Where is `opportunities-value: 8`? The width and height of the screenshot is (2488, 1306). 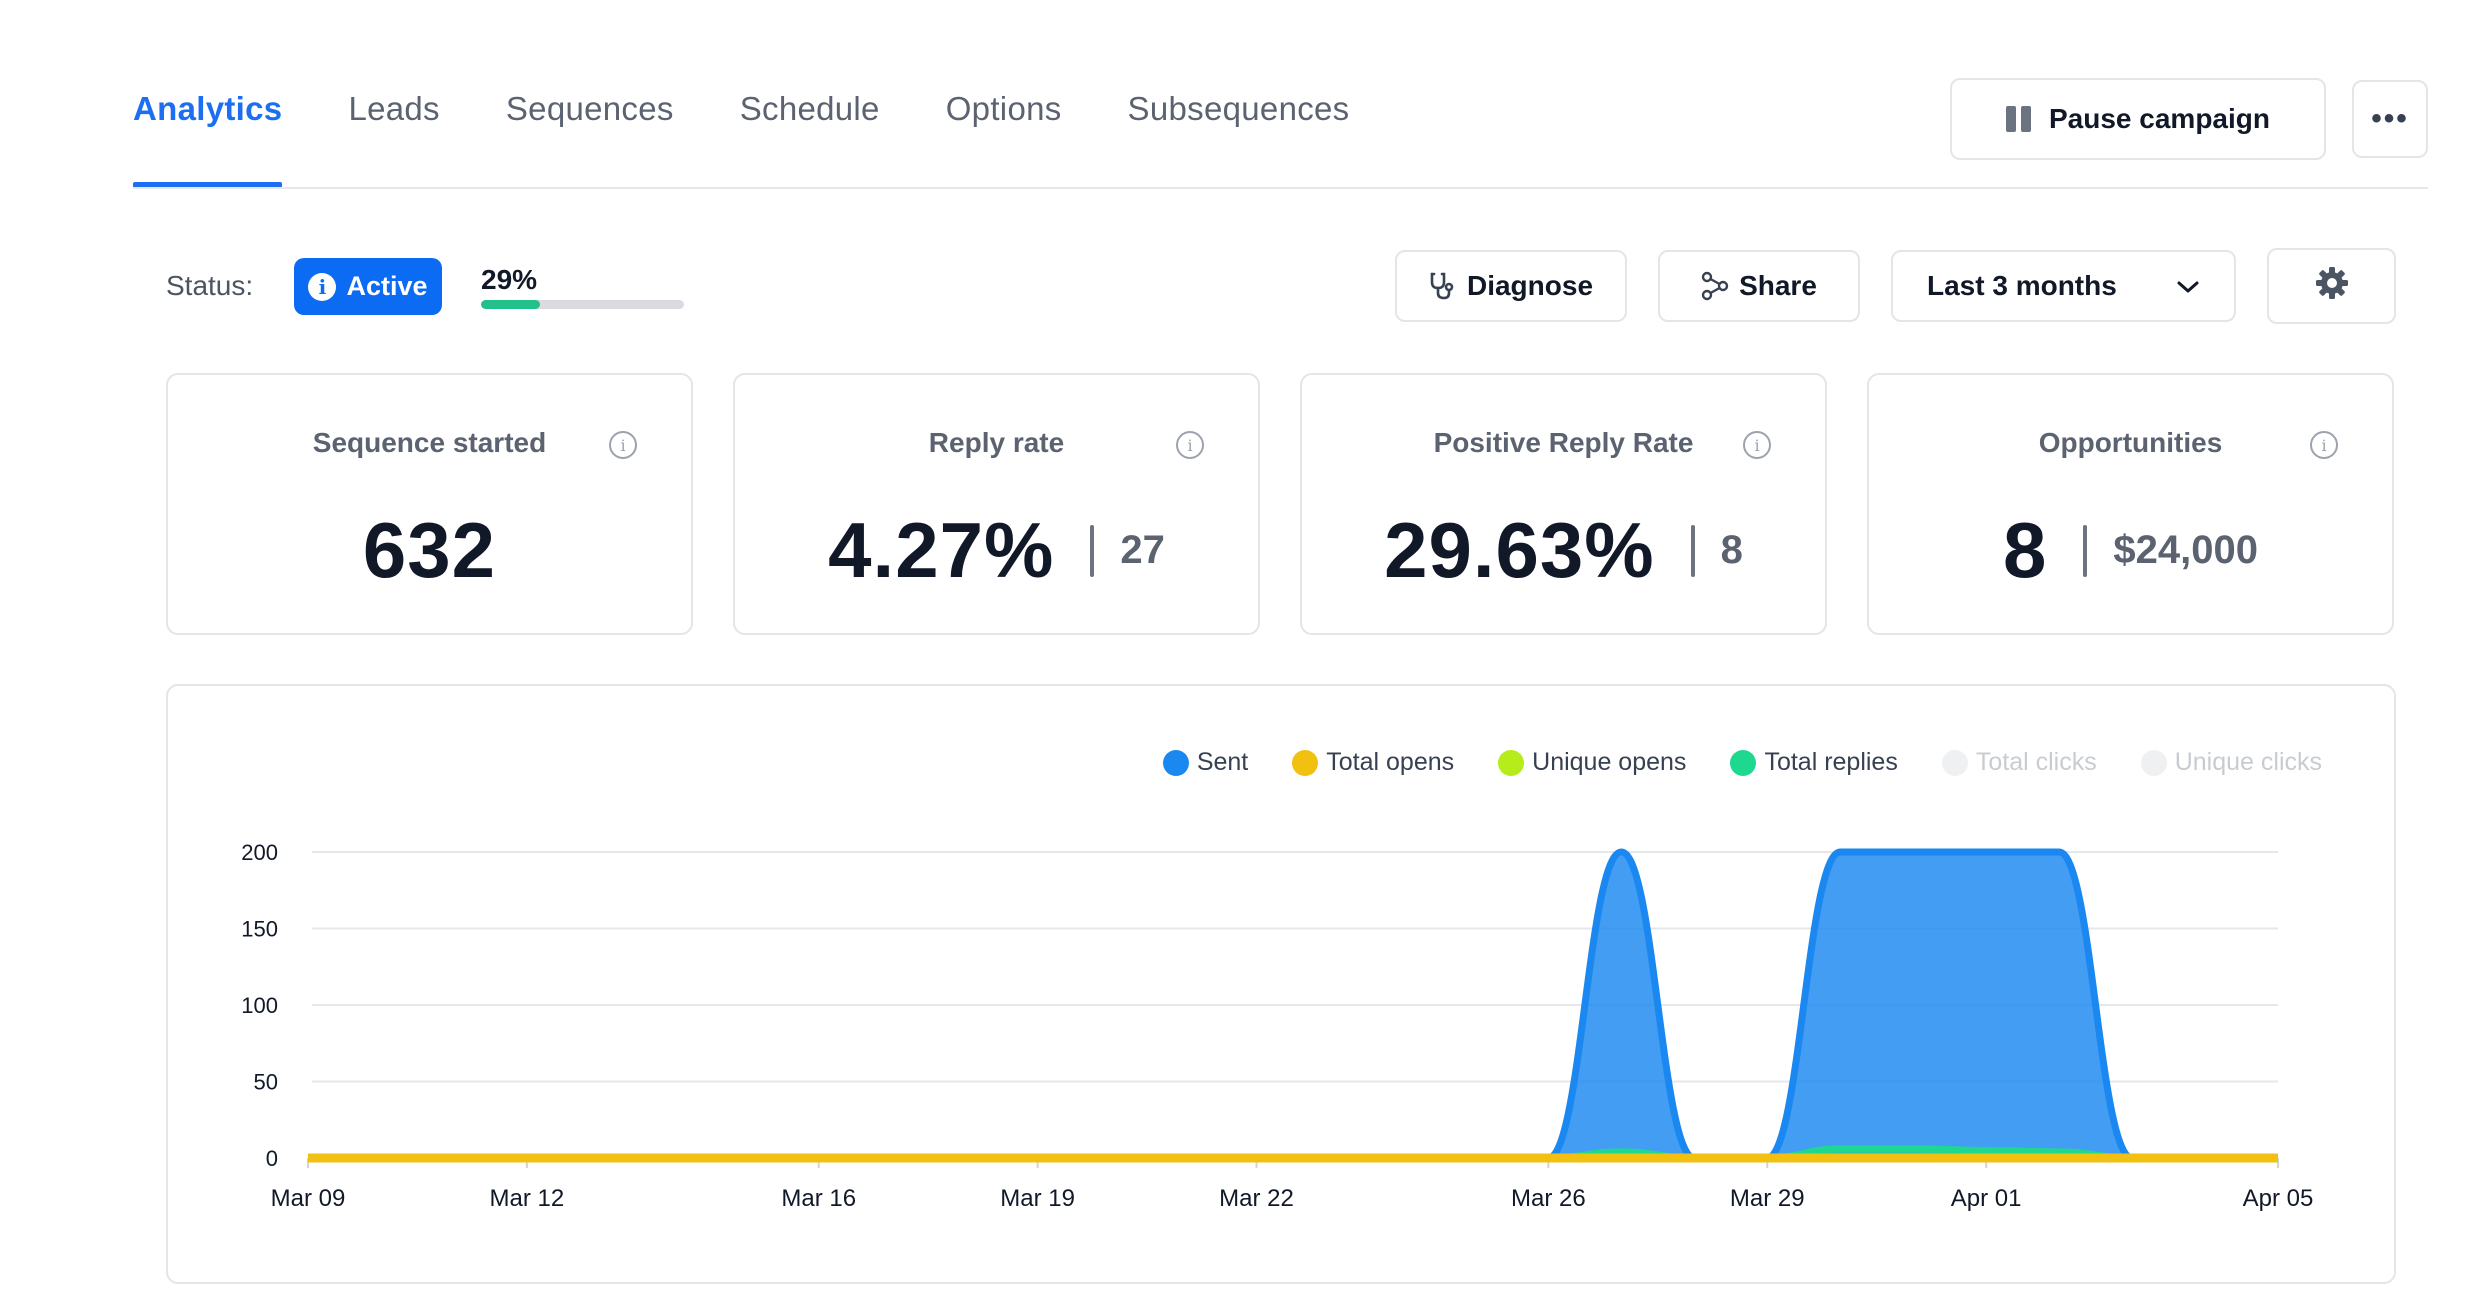 opportunities-value: 8 is located at coordinates (2025, 550).